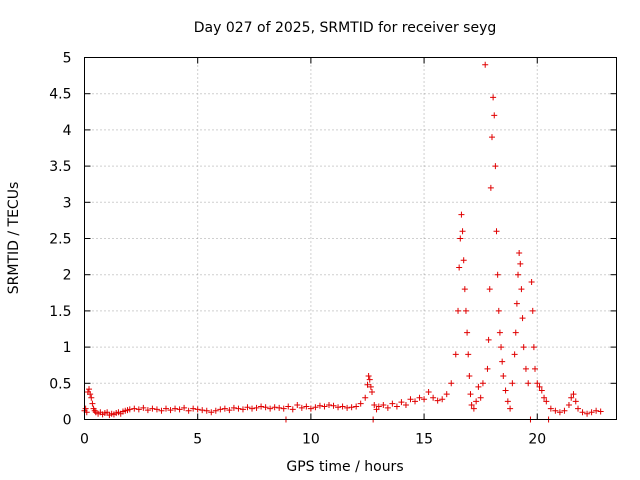 Image resolution: width=640 pixels, height=480 pixels. Describe the element at coordinates (197, 440) in the screenshot. I see `x-tick-label: 5` at that location.